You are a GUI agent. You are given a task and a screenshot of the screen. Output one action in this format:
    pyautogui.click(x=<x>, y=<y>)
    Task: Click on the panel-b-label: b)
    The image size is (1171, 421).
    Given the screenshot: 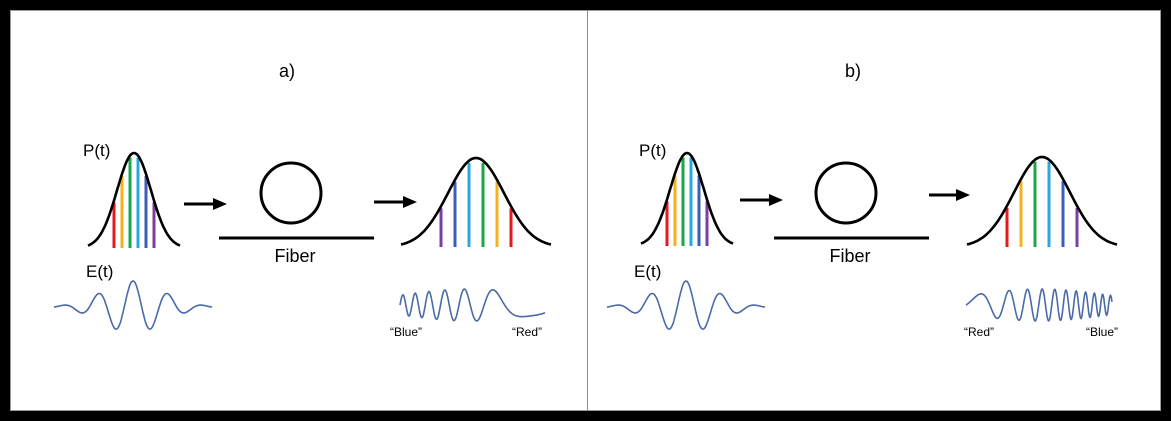 What is the action you would take?
    pyautogui.click(x=853, y=71)
    